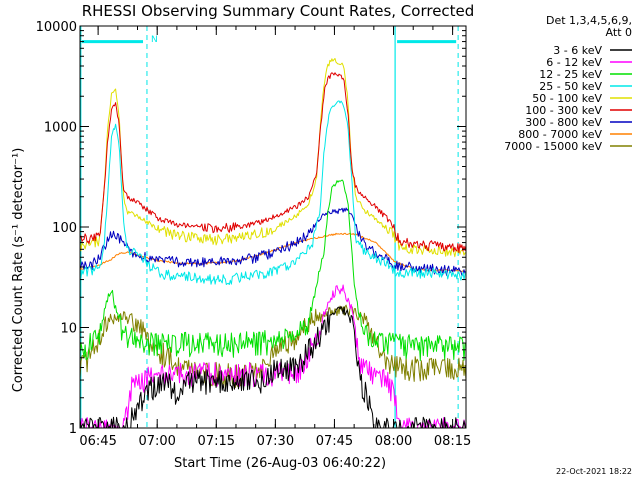 Image resolution: width=640 pixels, height=480 pixels. What do you see at coordinates (334, 441) in the screenshot?
I see `x-tick-label: 07:45` at bounding box center [334, 441].